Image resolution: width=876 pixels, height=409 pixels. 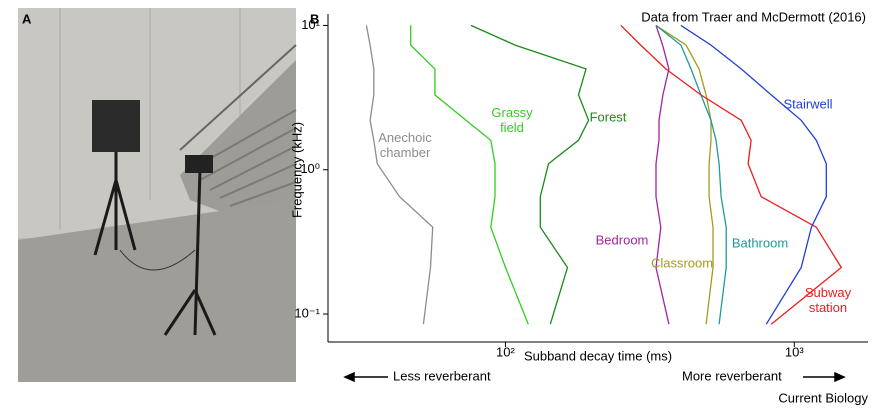 What do you see at coordinates (594, 377) in the screenshot?
I see `arrows` at bounding box center [594, 377].